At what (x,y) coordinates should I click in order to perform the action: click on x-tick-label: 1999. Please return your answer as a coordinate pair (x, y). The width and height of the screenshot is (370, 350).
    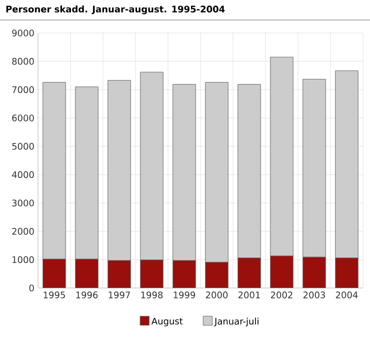
    Looking at the image, I should click on (185, 295).